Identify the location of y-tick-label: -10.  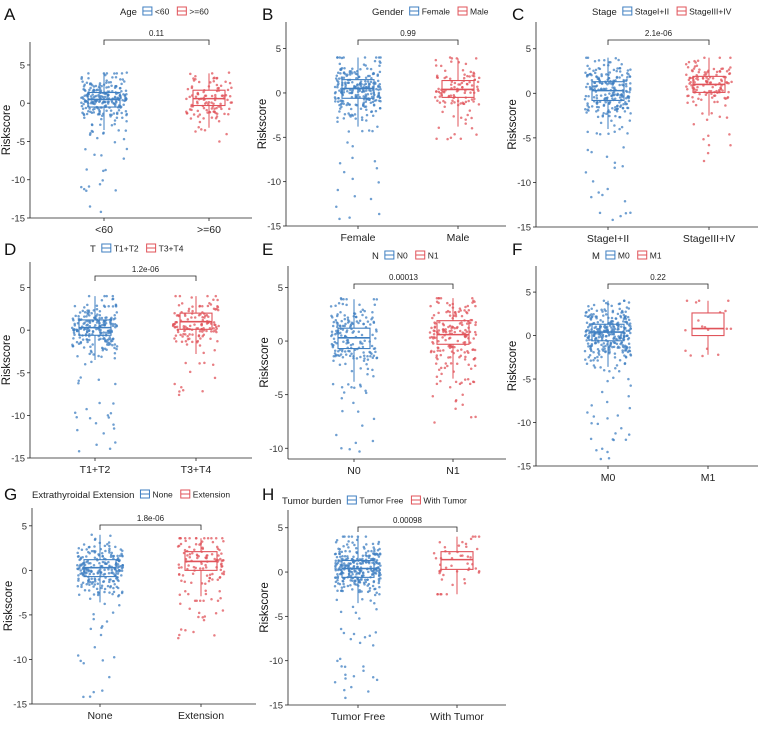
(18, 416).